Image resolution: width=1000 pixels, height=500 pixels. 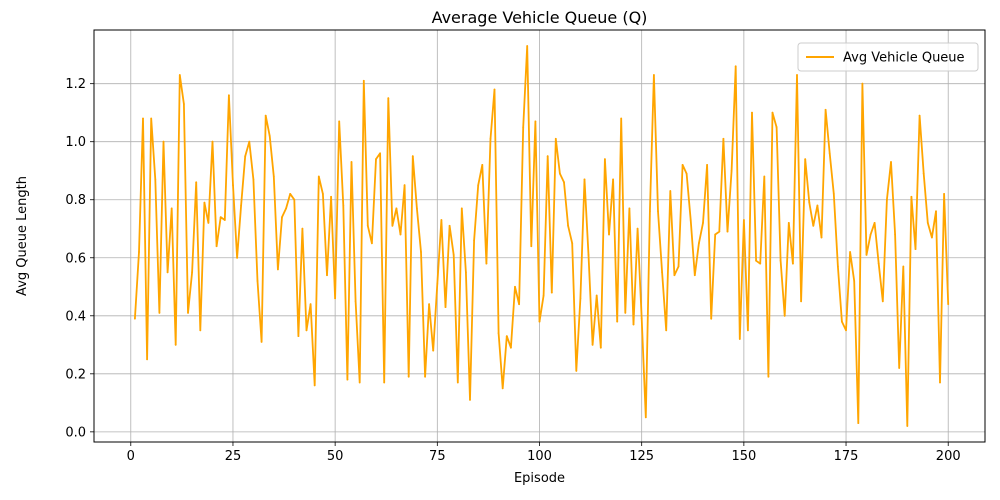 I want to click on x-tick-label: 75, so click(x=437, y=456).